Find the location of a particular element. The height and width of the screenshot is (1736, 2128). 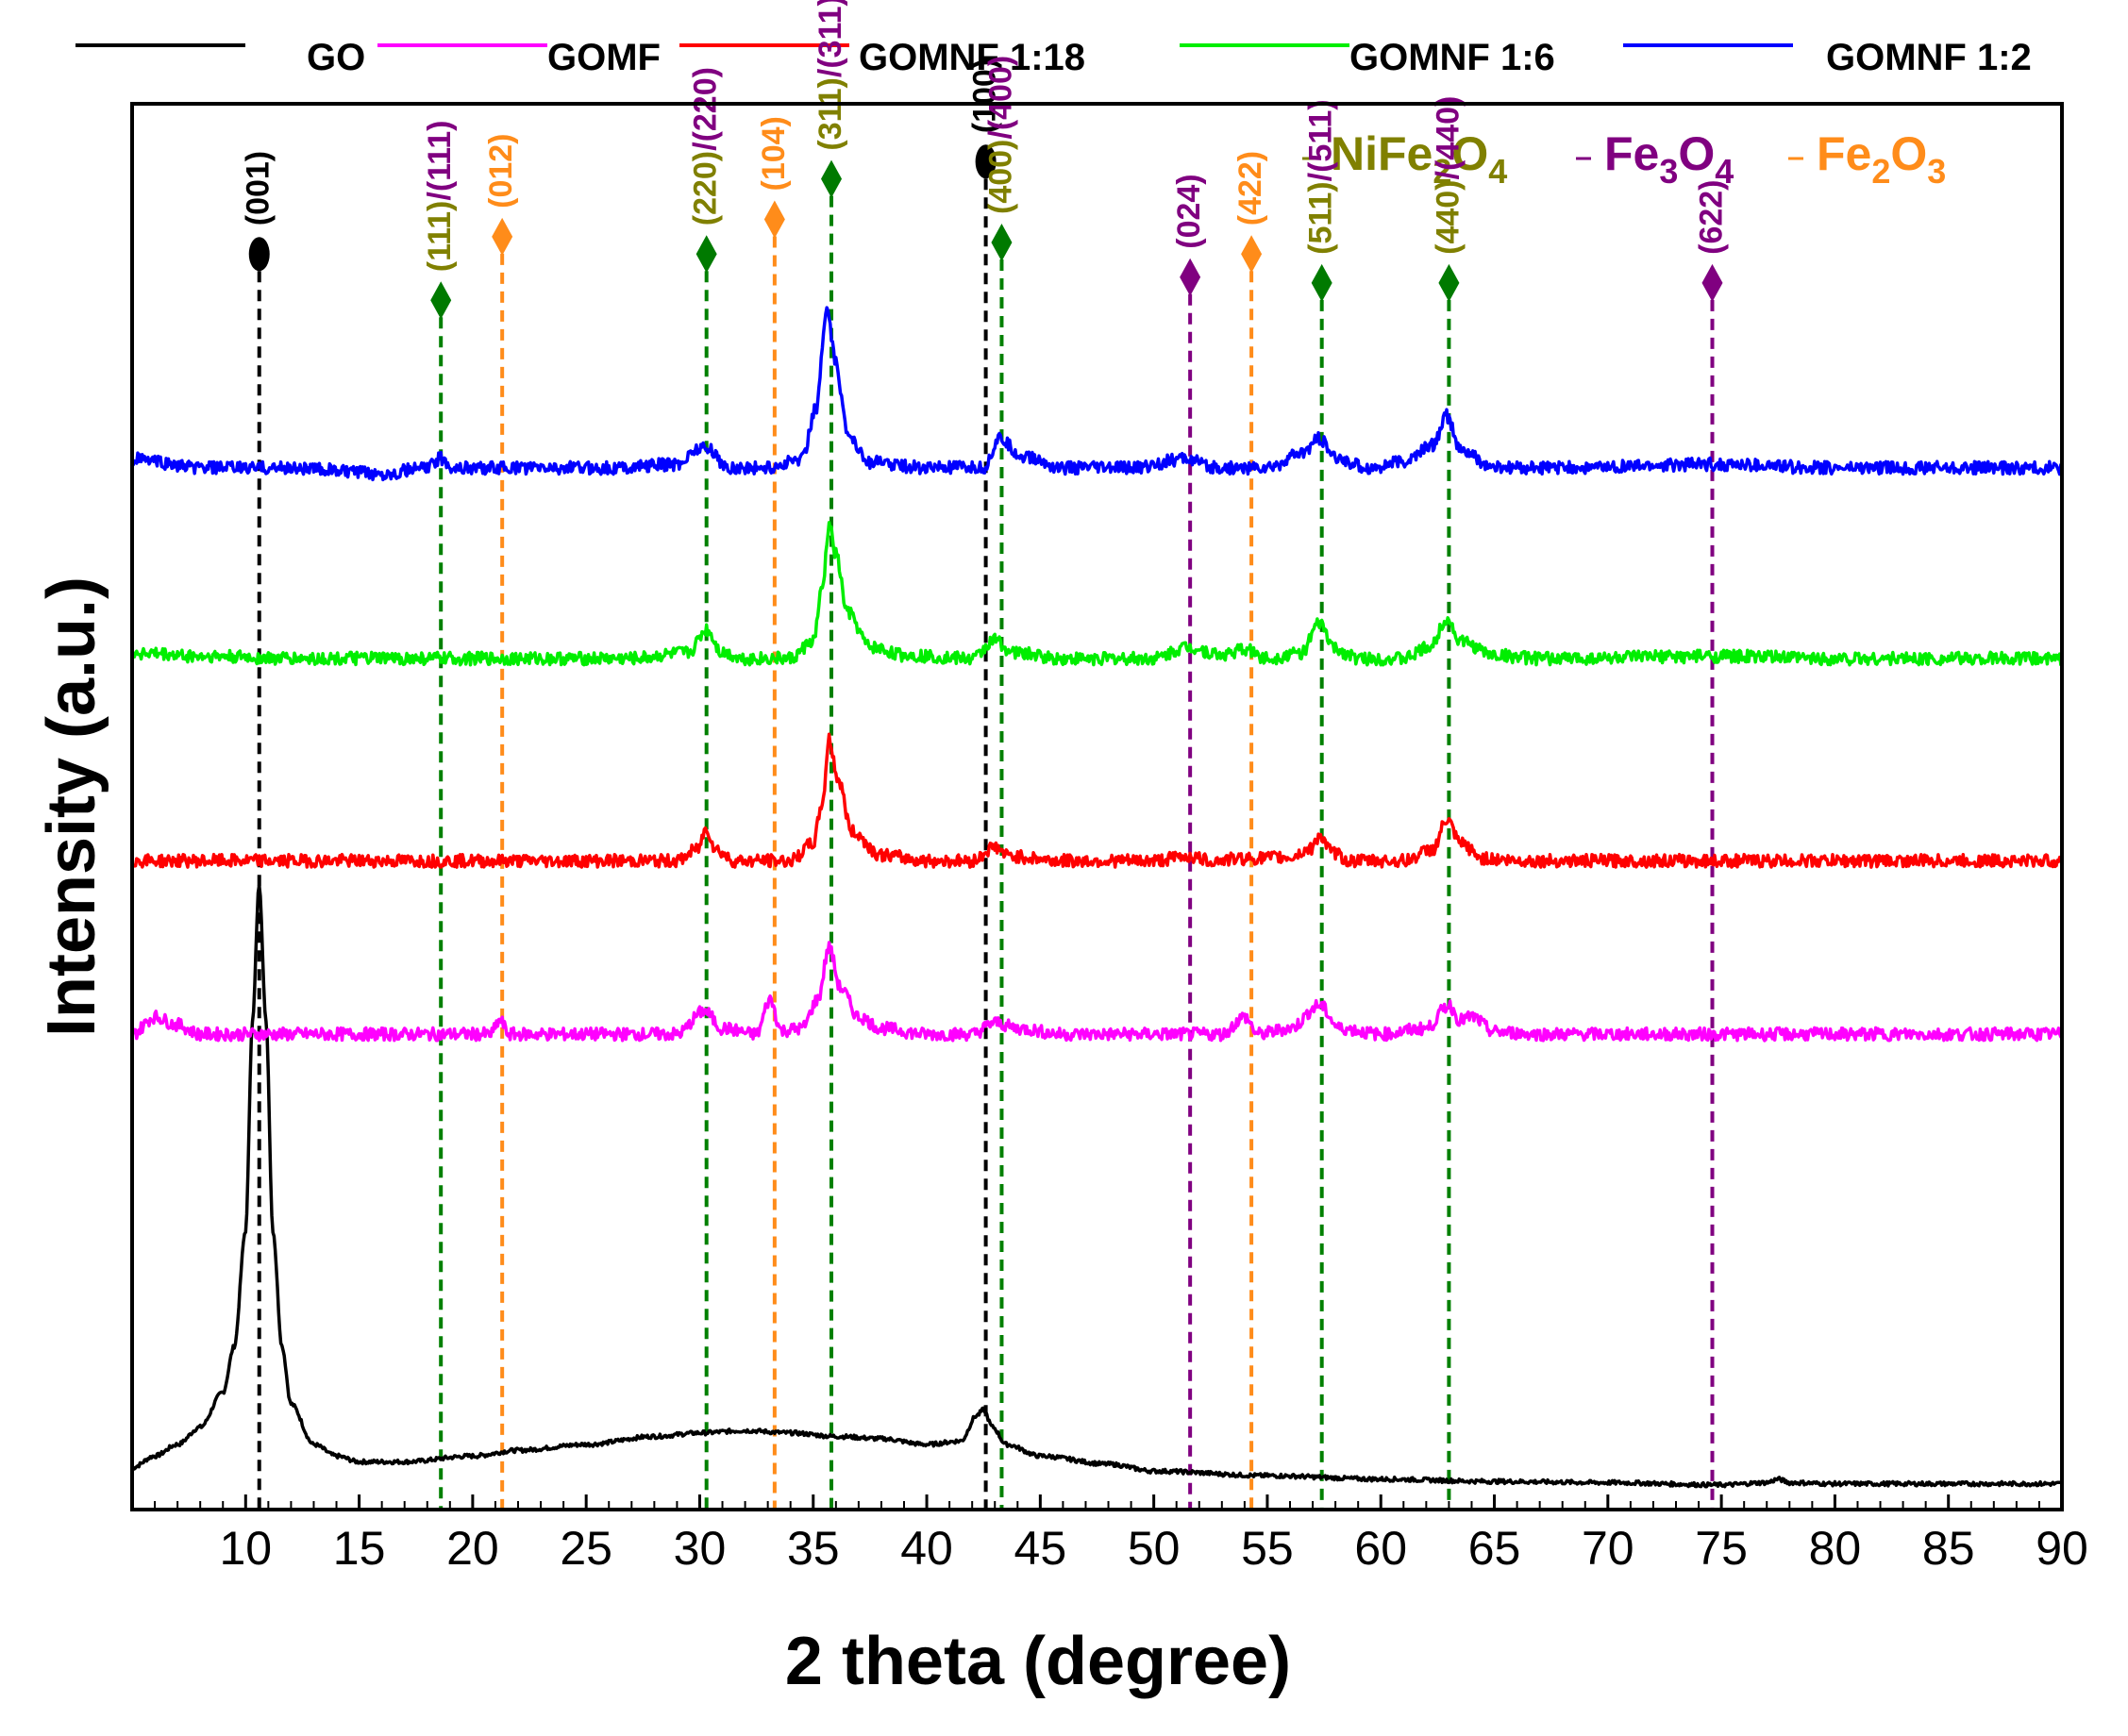

series-legend: GO GOMF GOMNF 1:18 GOMNF 1:6 GOMNF 1:2 is located at coordinates (1053, 57).